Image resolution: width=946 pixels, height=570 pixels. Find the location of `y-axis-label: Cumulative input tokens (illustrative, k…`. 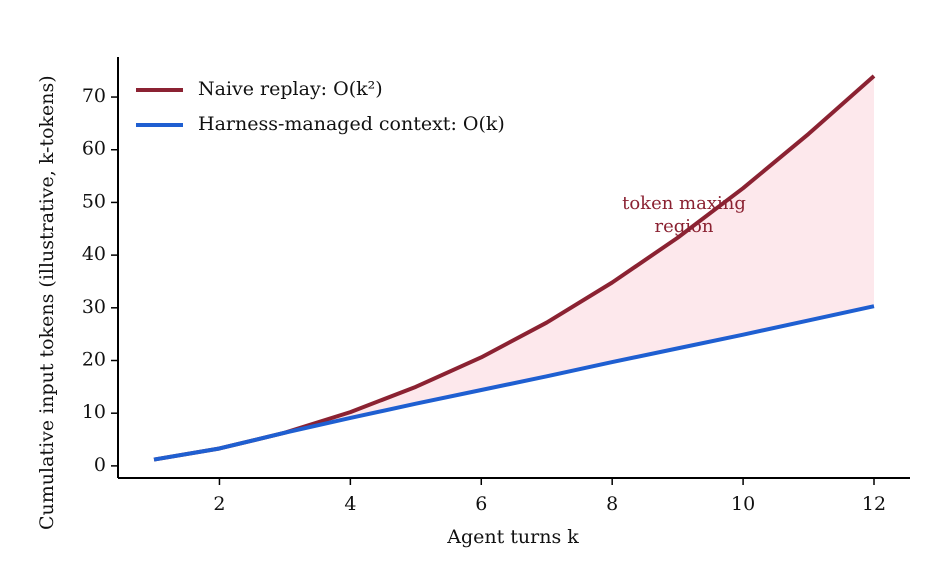

y-axis-label: Cumulative input tokens (illustrative, k… is located at coordinates (47, 302).